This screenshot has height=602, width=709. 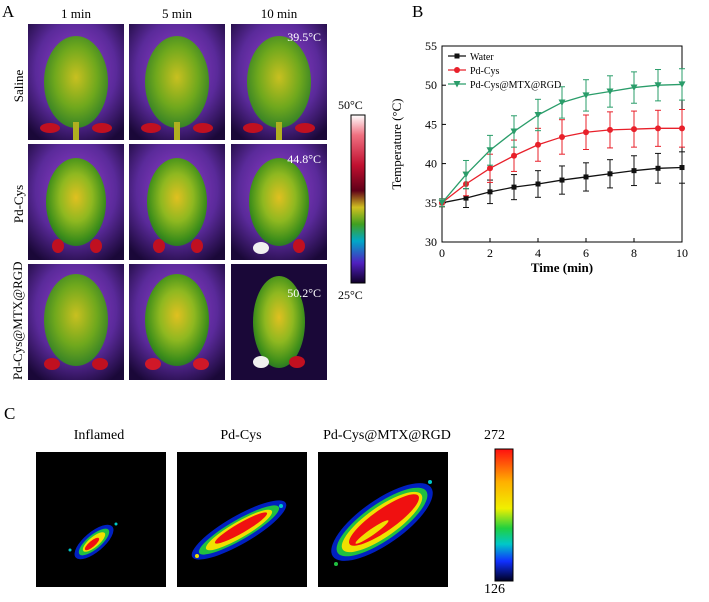 I want to click on fluorescence-image-inflamed, so click(x=101, y=519).